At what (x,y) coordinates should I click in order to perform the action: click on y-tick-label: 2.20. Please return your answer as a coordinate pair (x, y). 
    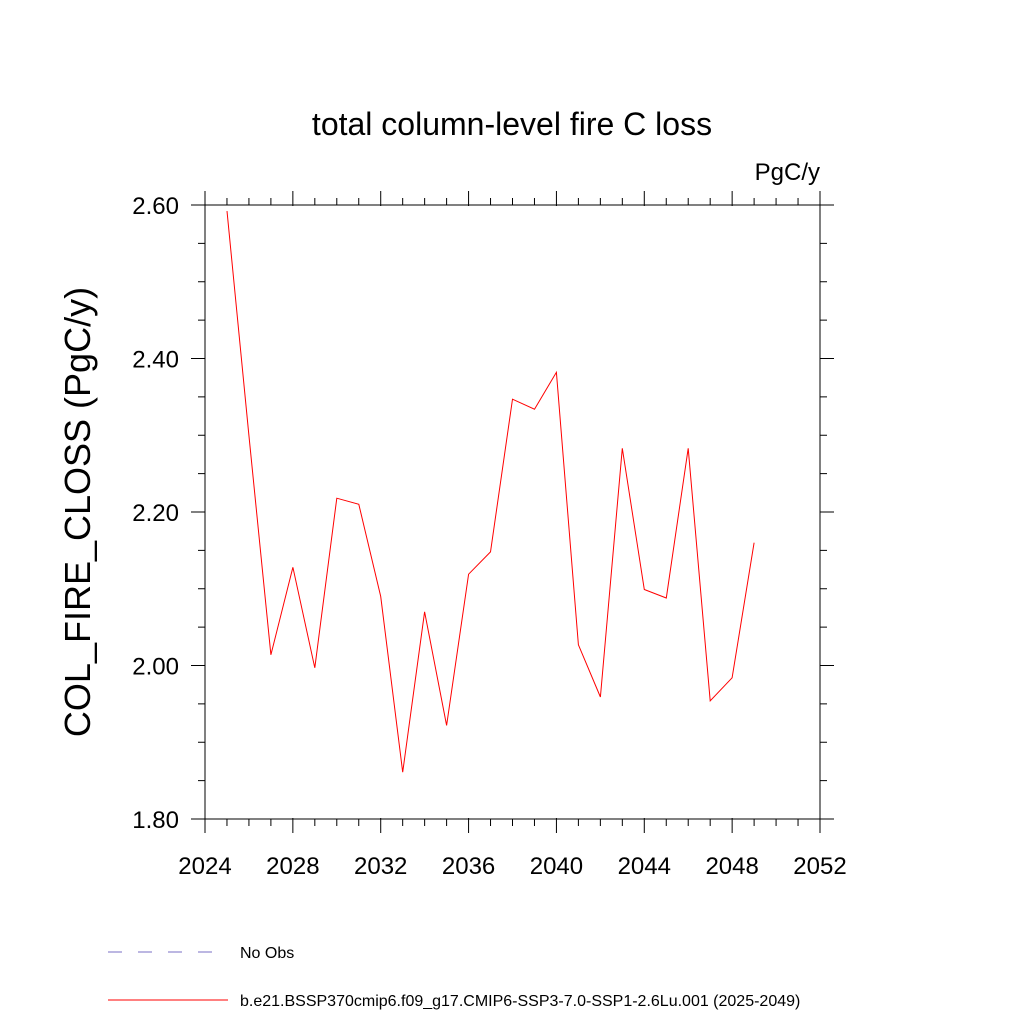
    Looking at the image, I should click on (155, 513).